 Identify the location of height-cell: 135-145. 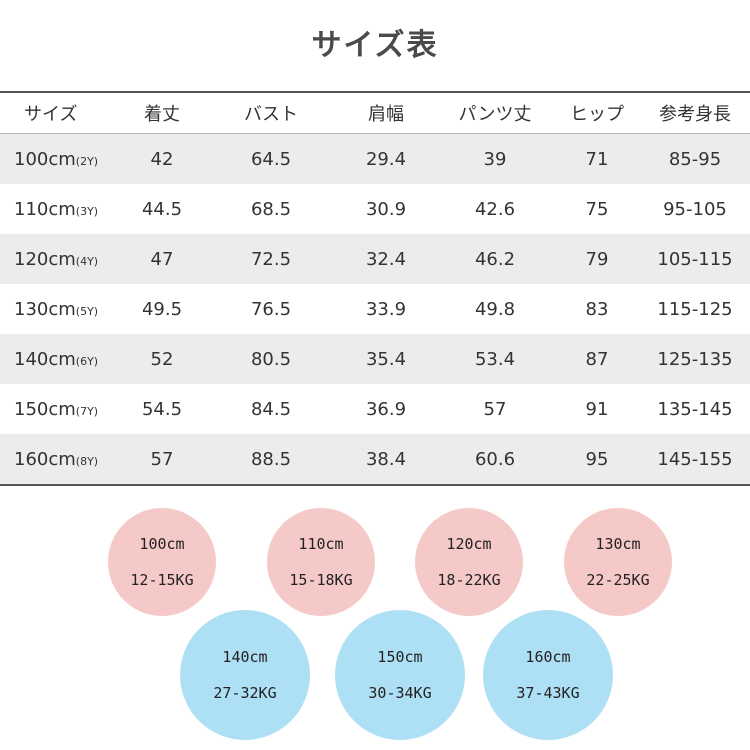
(695, 409).